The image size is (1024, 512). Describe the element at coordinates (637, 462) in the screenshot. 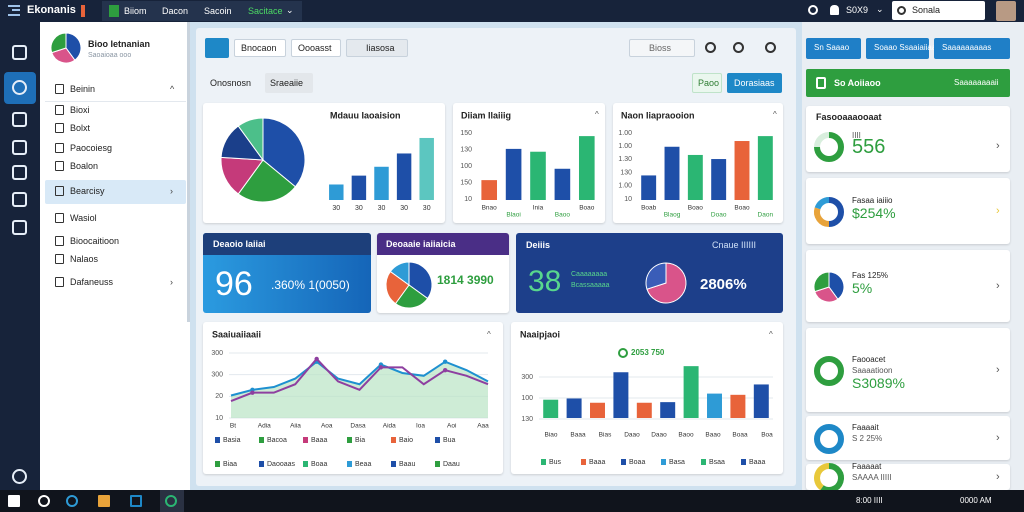

I see `legend-label: Boaa` at that location.